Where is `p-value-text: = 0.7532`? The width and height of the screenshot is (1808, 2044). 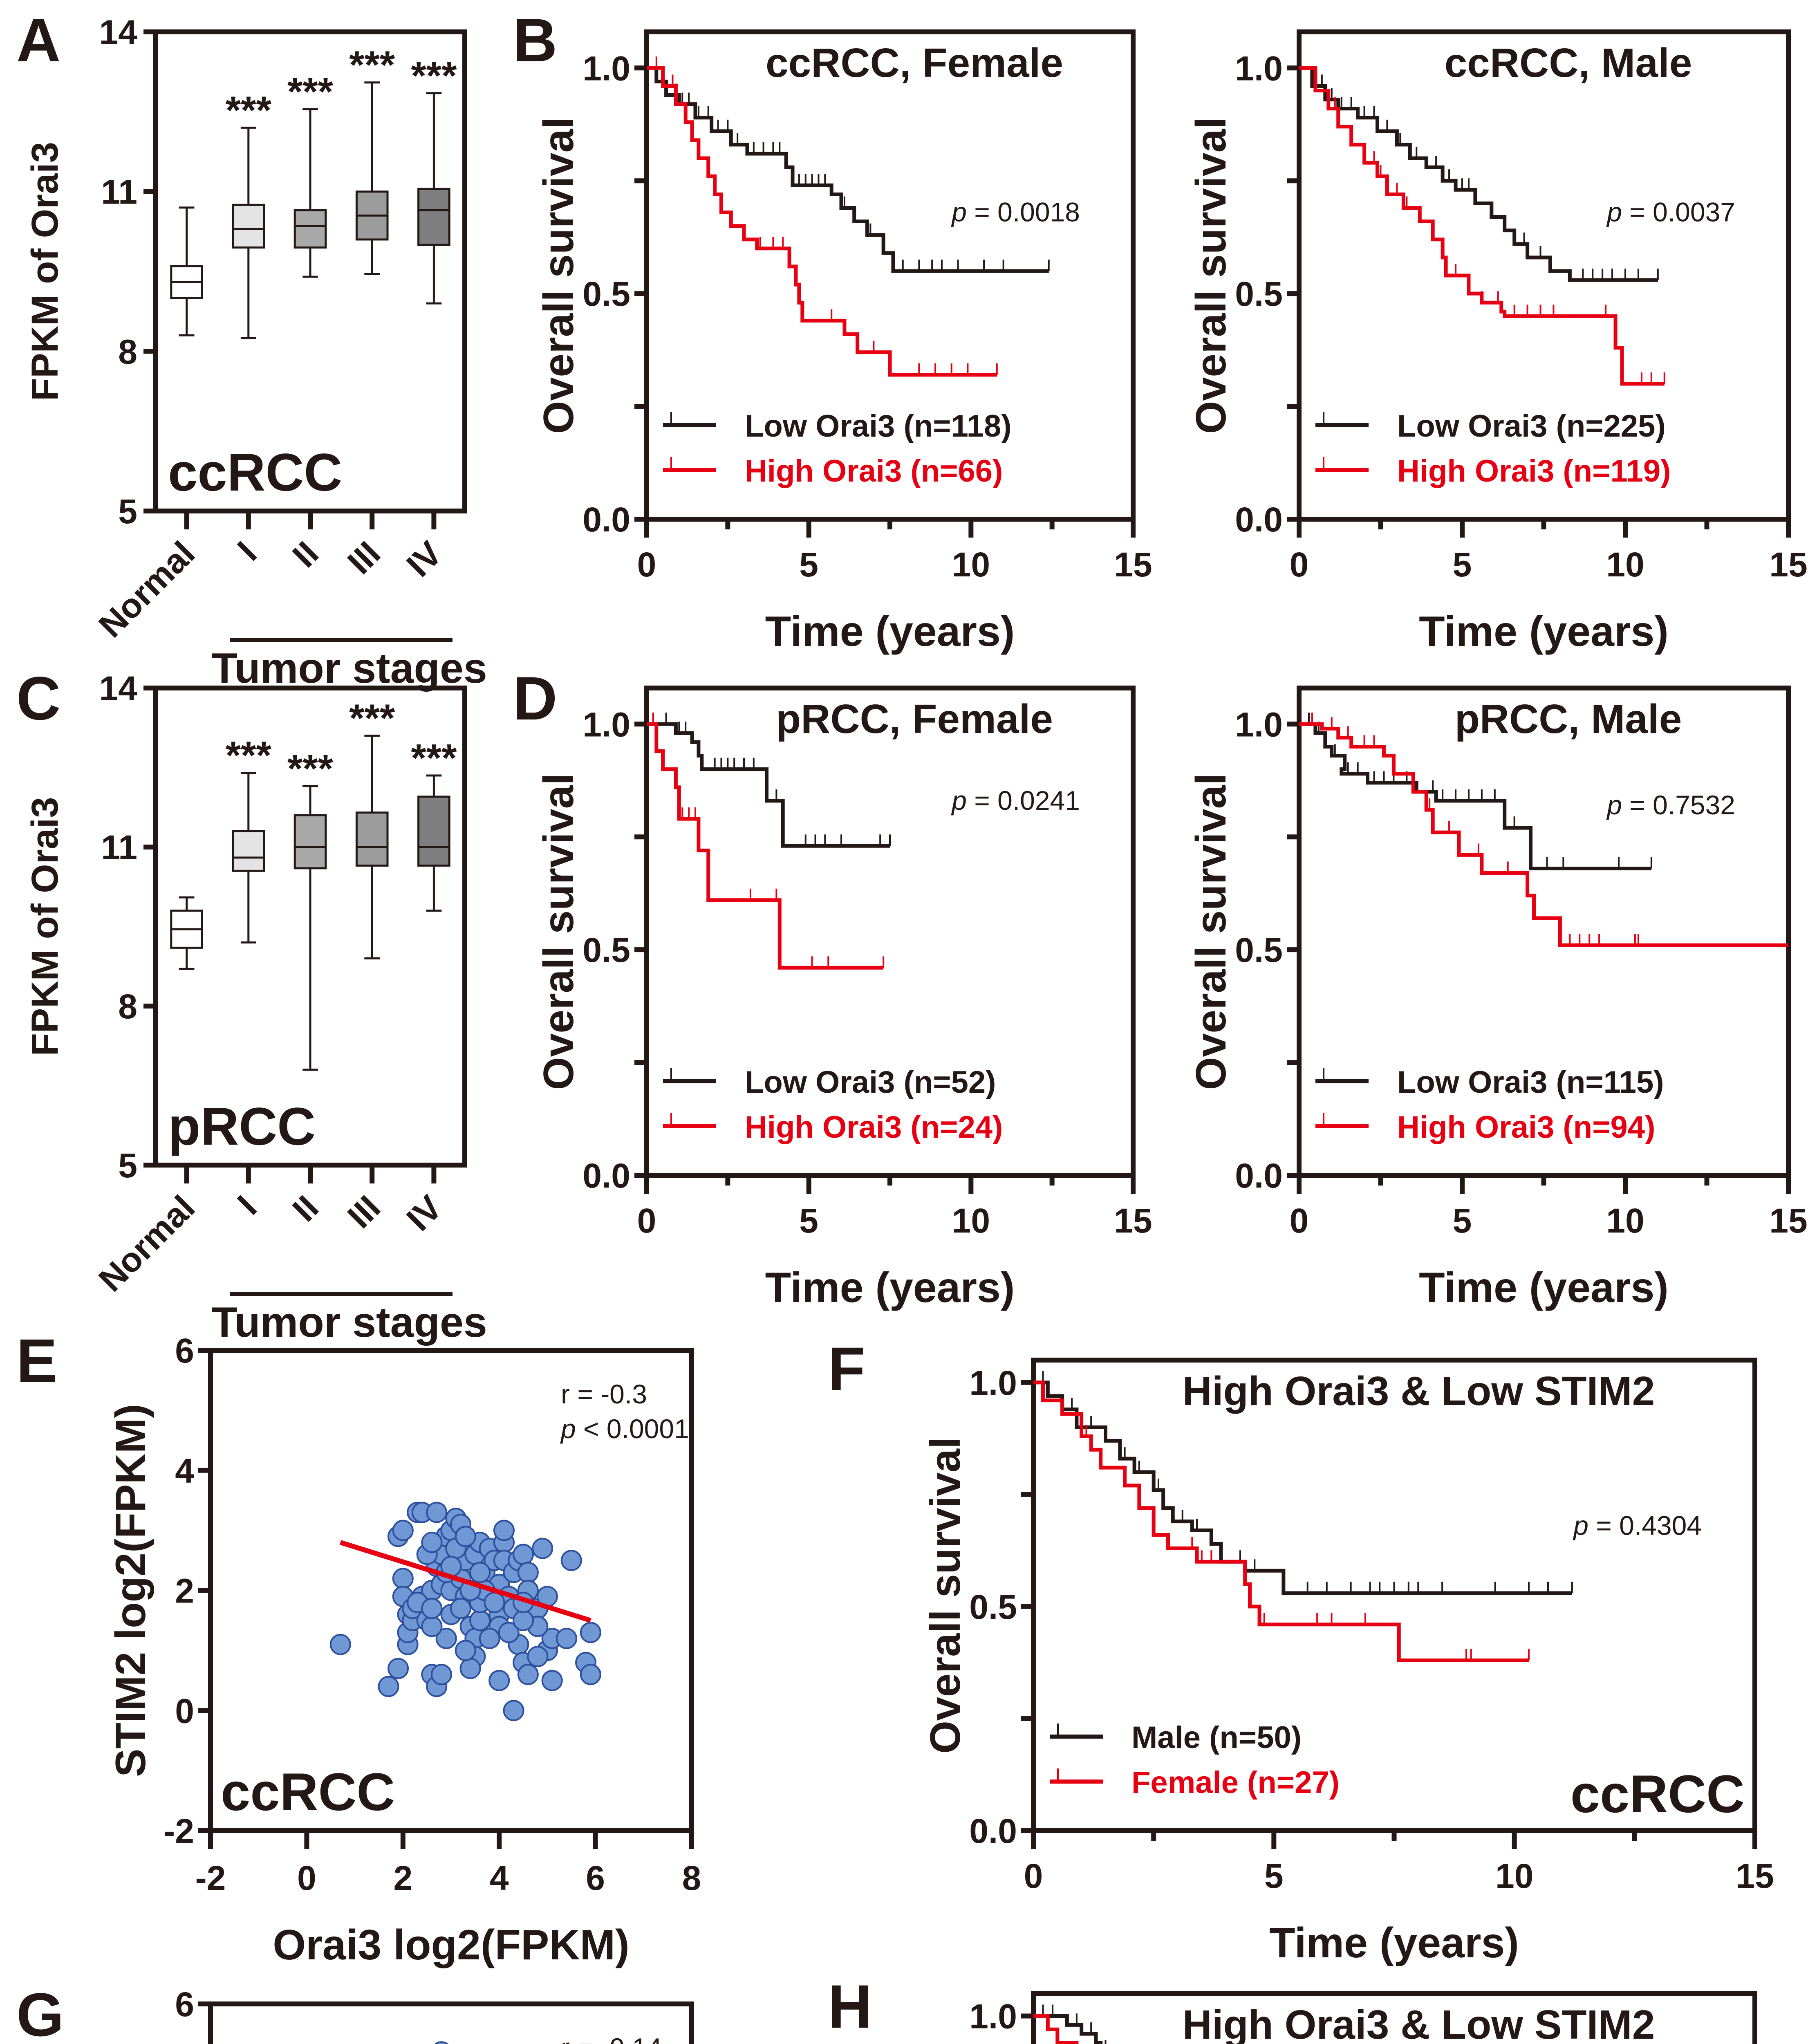 p-value-text: = 0.7532 is located at coordinates (1678, 805).